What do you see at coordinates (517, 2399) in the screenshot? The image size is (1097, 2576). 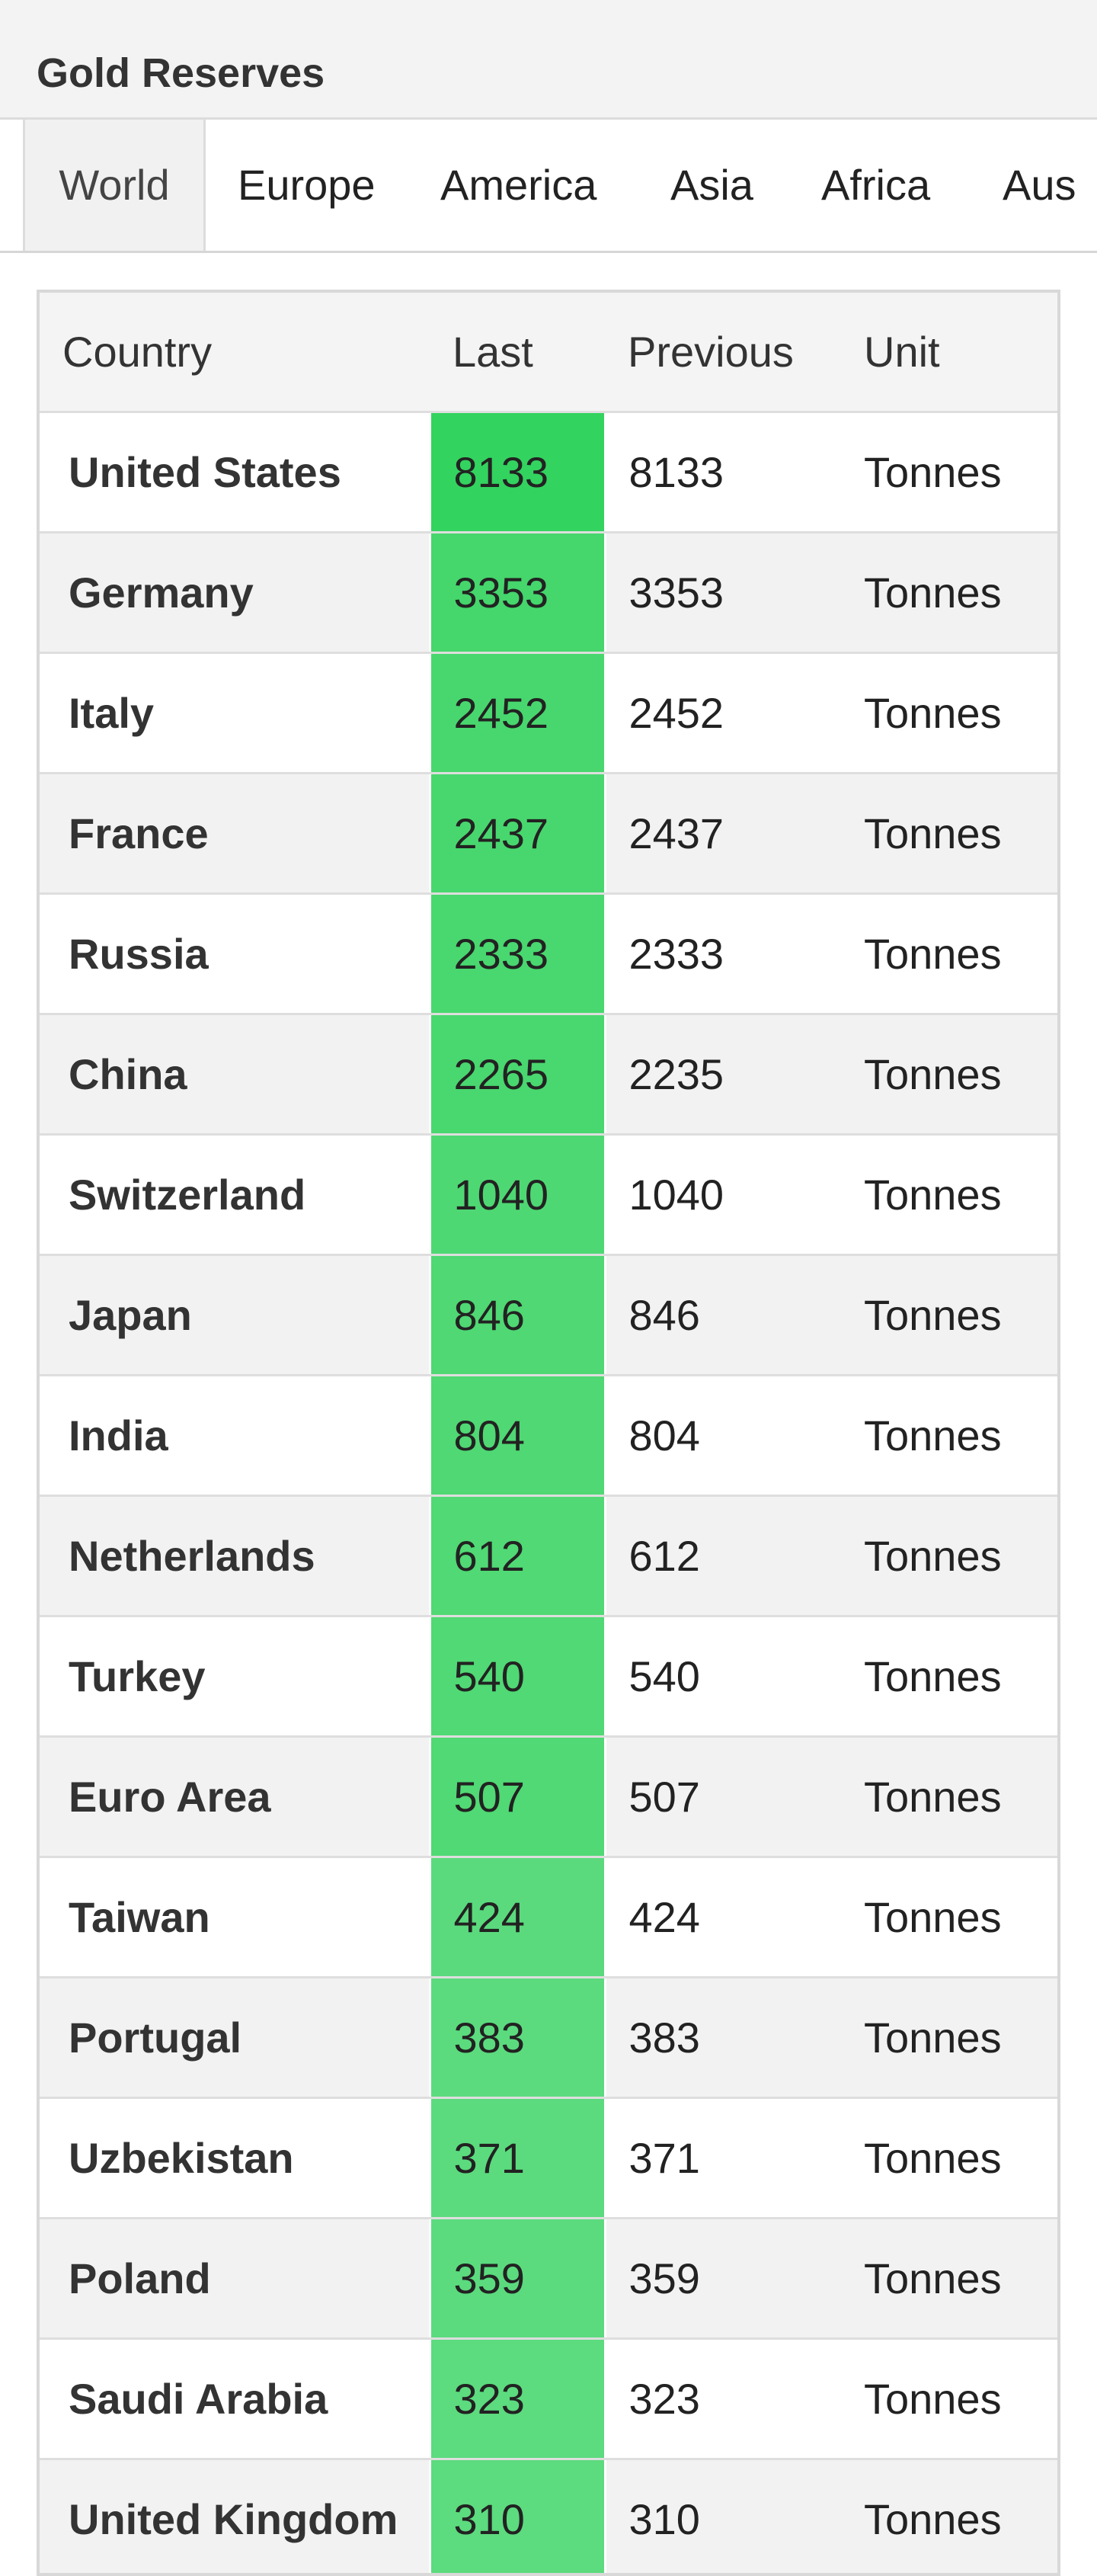 I see `last-value-cell: 323` at bounding box center [517, 2399].